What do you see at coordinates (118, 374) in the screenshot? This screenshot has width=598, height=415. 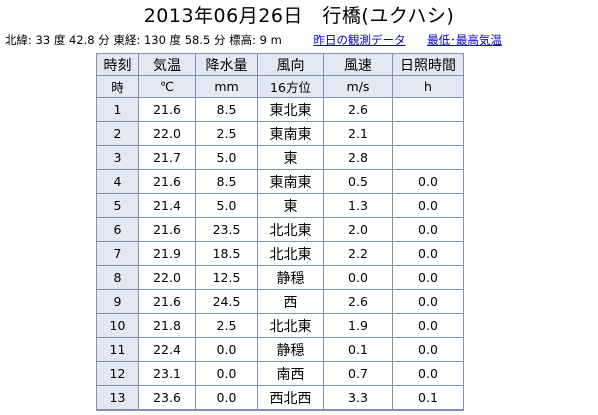 I see `hour-cell: 12` at bounding box center [118, 374].